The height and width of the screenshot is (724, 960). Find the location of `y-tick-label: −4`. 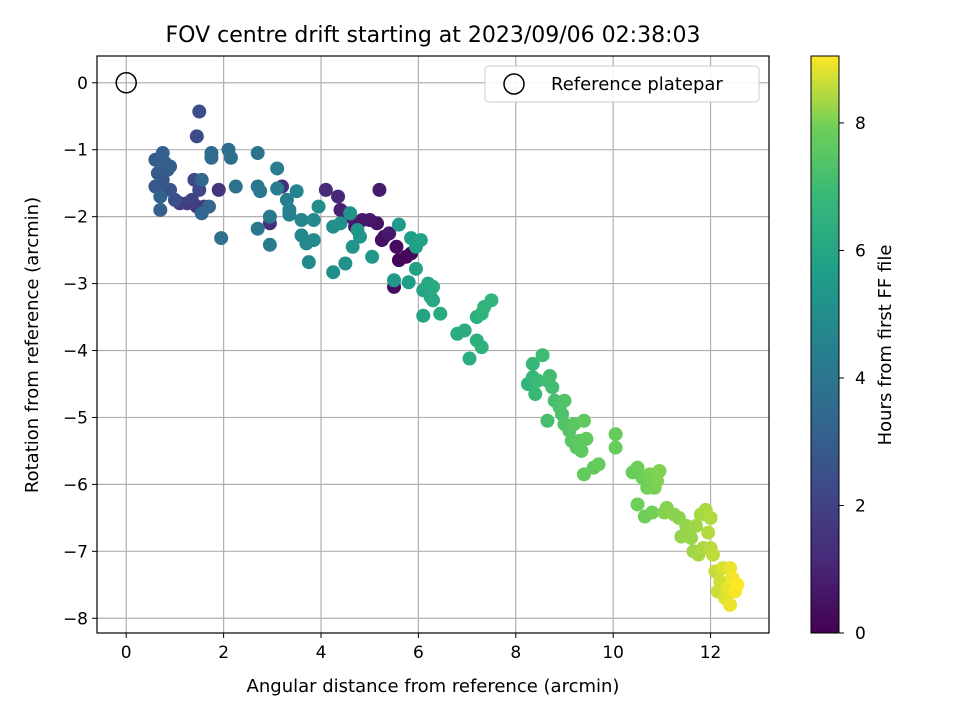

y-tick-label: −4 is located at coordinates (75, 352).